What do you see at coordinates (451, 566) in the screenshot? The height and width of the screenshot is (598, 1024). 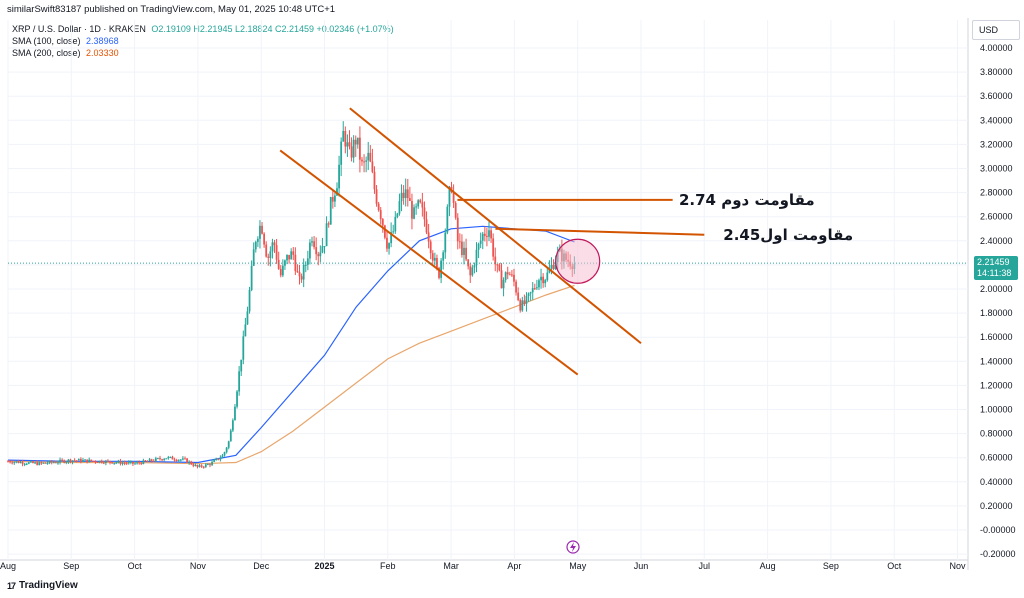 I see `x-tick-label: Mar` at bounding box center [451, 566].